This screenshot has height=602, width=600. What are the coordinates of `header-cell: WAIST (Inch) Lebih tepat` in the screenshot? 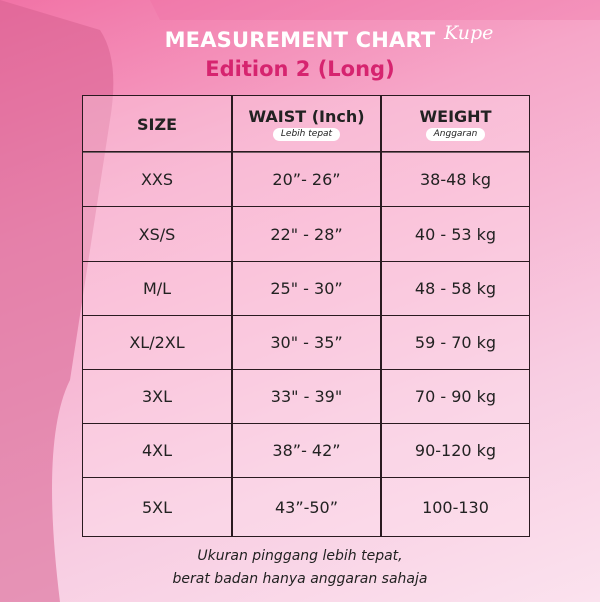 It's located at (306, 124).